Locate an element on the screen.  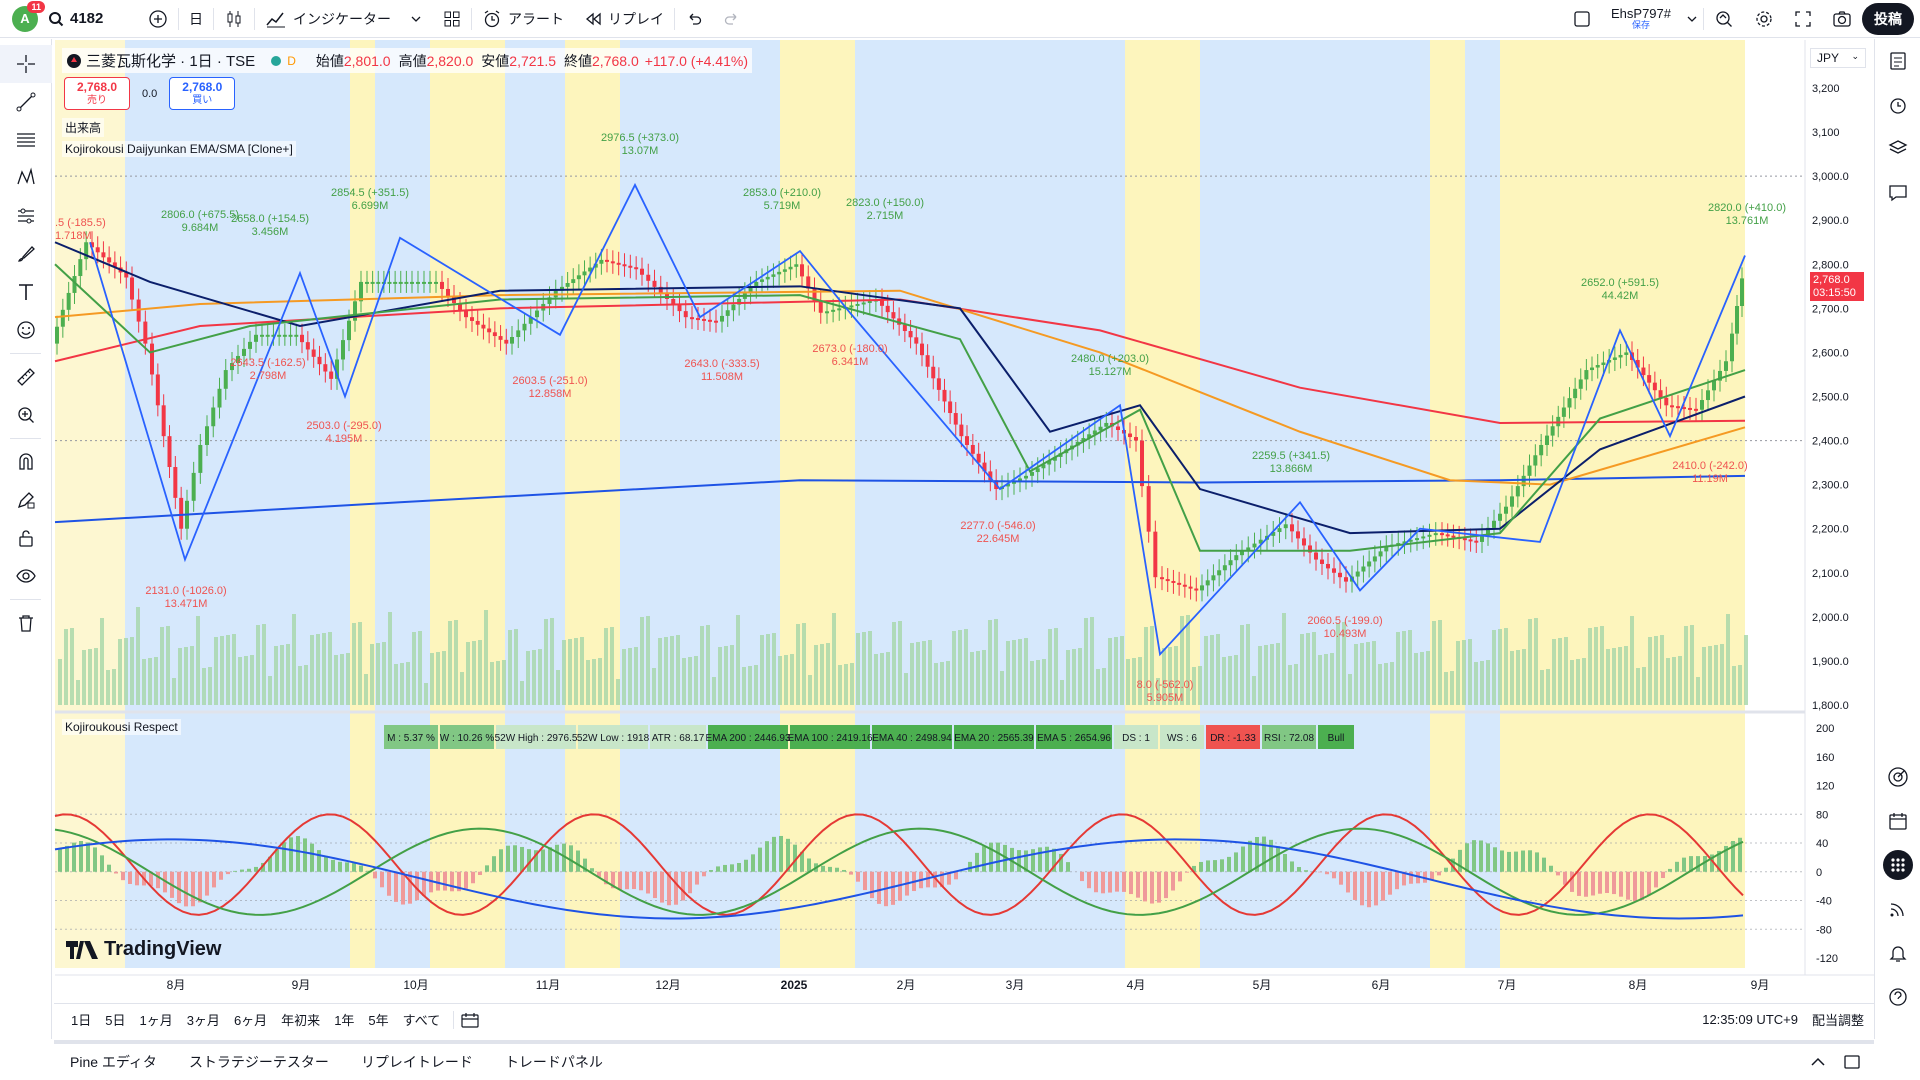
fullscreen-button is located at coordinates (1803, 19).